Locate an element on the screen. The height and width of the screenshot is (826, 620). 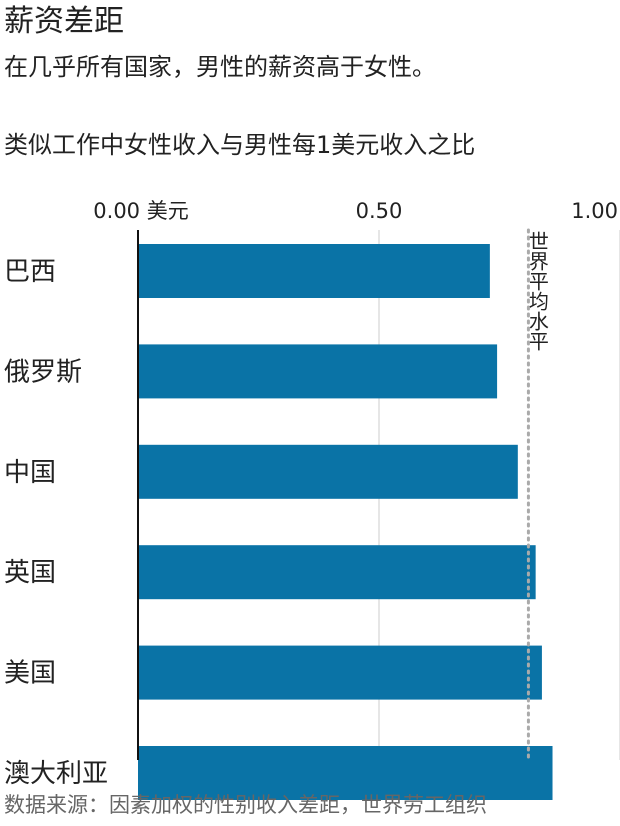
x-tick-label: 1.00 is located at coordinates (594, 211).